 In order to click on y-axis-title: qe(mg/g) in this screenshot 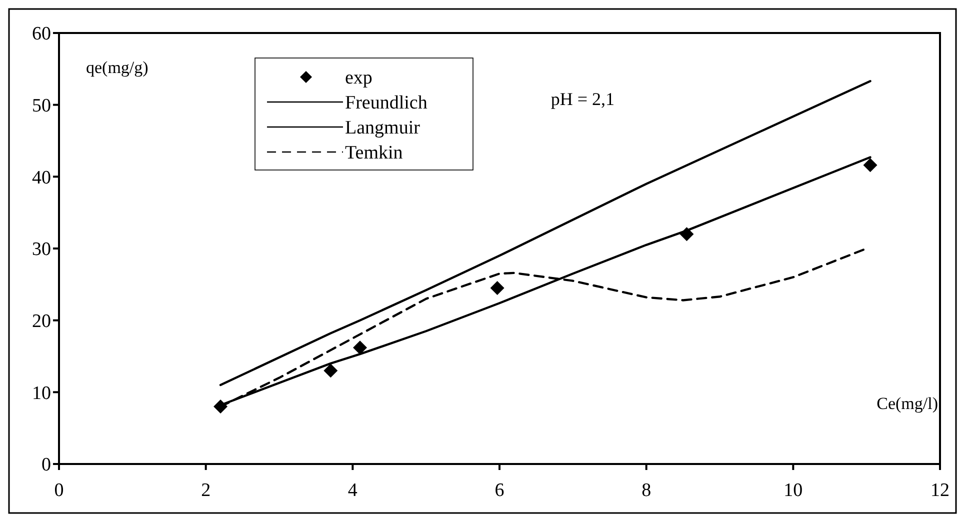, I will do `click(117, 67)`.